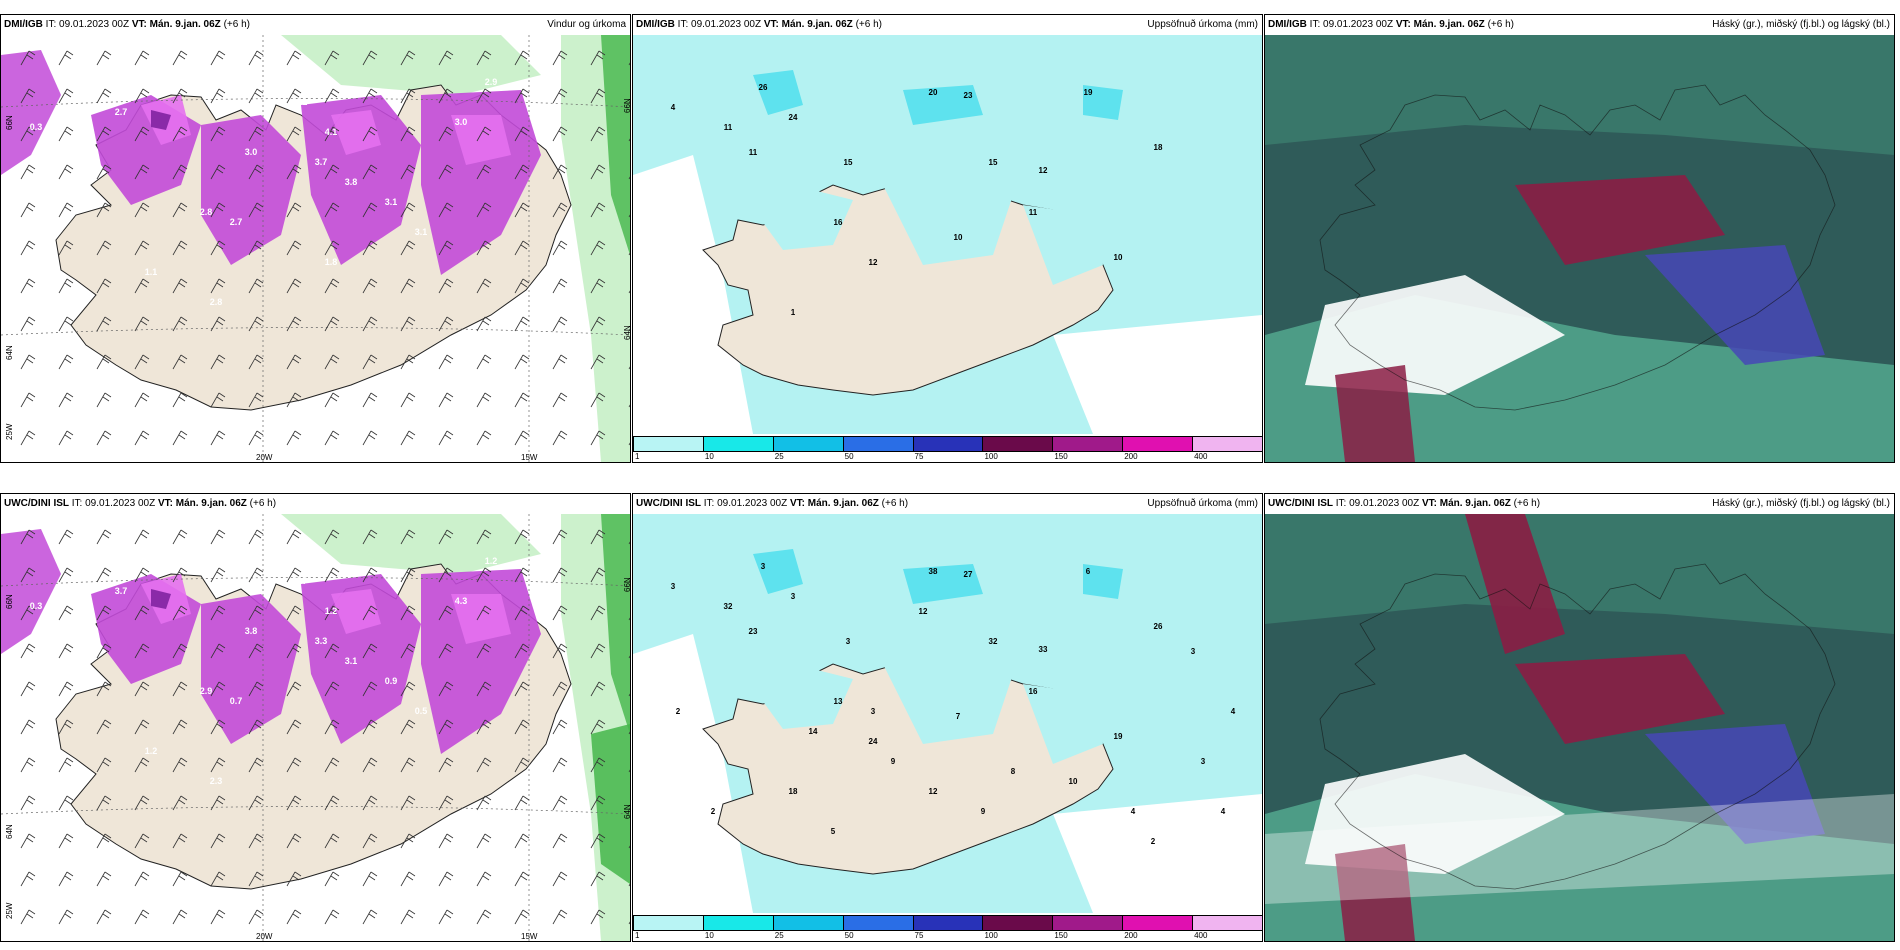 The image size is (1900, 950). Describe the element at coordinates (779, 935) in the screenshot. I see `legend-tick-label: 25` at that location.